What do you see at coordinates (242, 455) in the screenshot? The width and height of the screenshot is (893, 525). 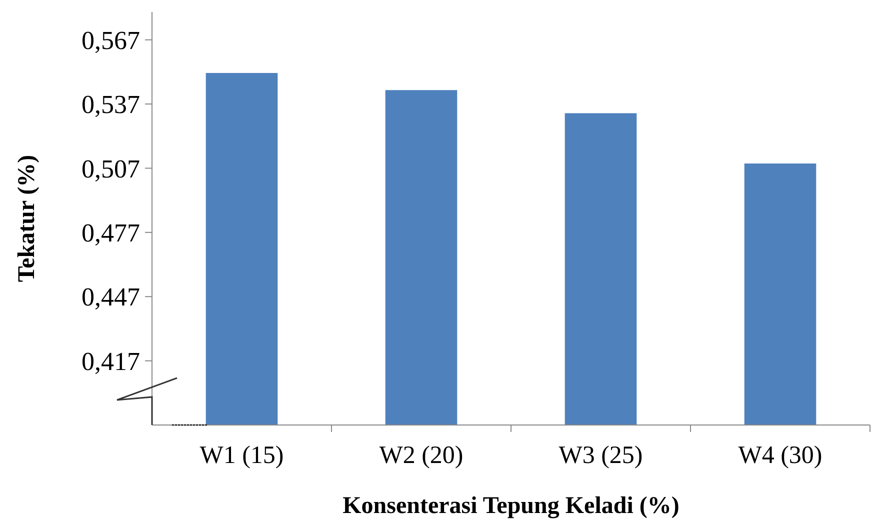 I see `x-tick-label: W1 (15)` at bounding box center [242, 455].